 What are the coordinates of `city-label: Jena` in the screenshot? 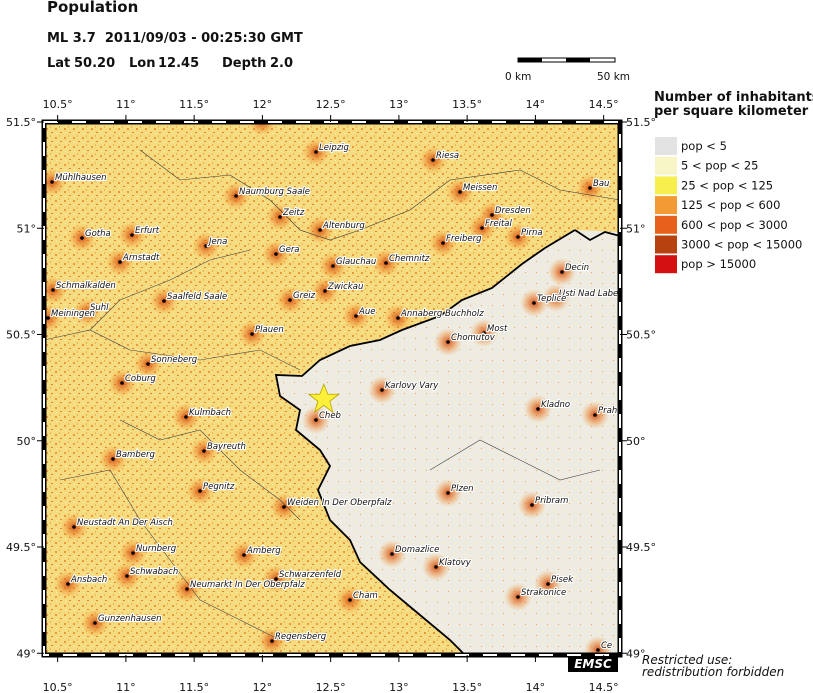 It's located at (217, 242).